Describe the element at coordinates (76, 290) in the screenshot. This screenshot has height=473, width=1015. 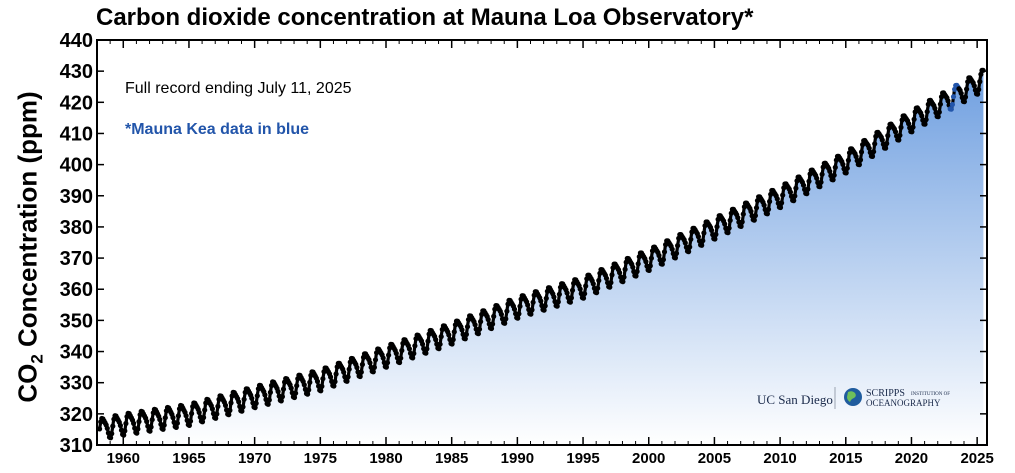
I see `y-tick-label: 360` at that location.